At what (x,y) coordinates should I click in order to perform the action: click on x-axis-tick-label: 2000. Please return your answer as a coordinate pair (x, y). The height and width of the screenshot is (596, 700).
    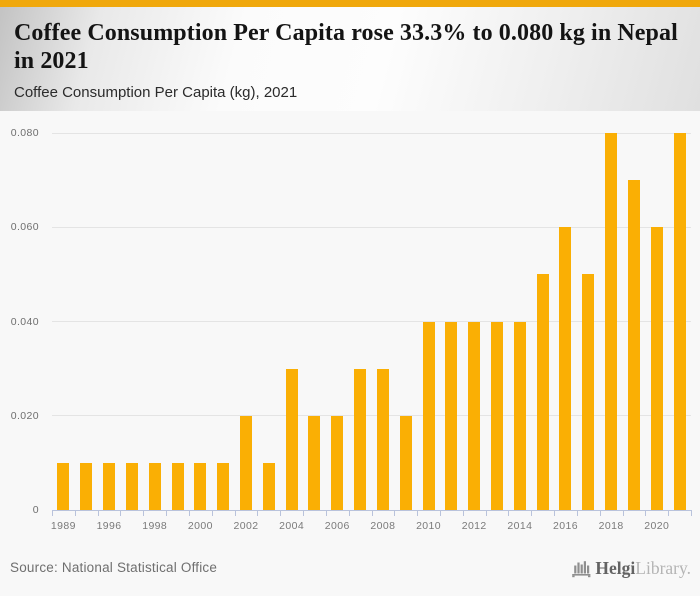
    Looking at the image, I should click on (200, 526).